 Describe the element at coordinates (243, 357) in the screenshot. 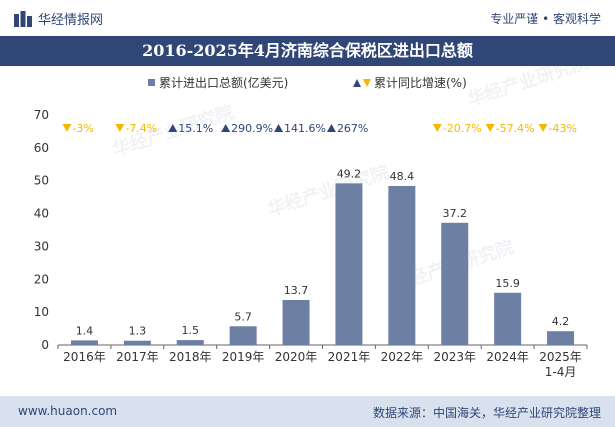

I see `x-tick-label: 2019年` at that location.